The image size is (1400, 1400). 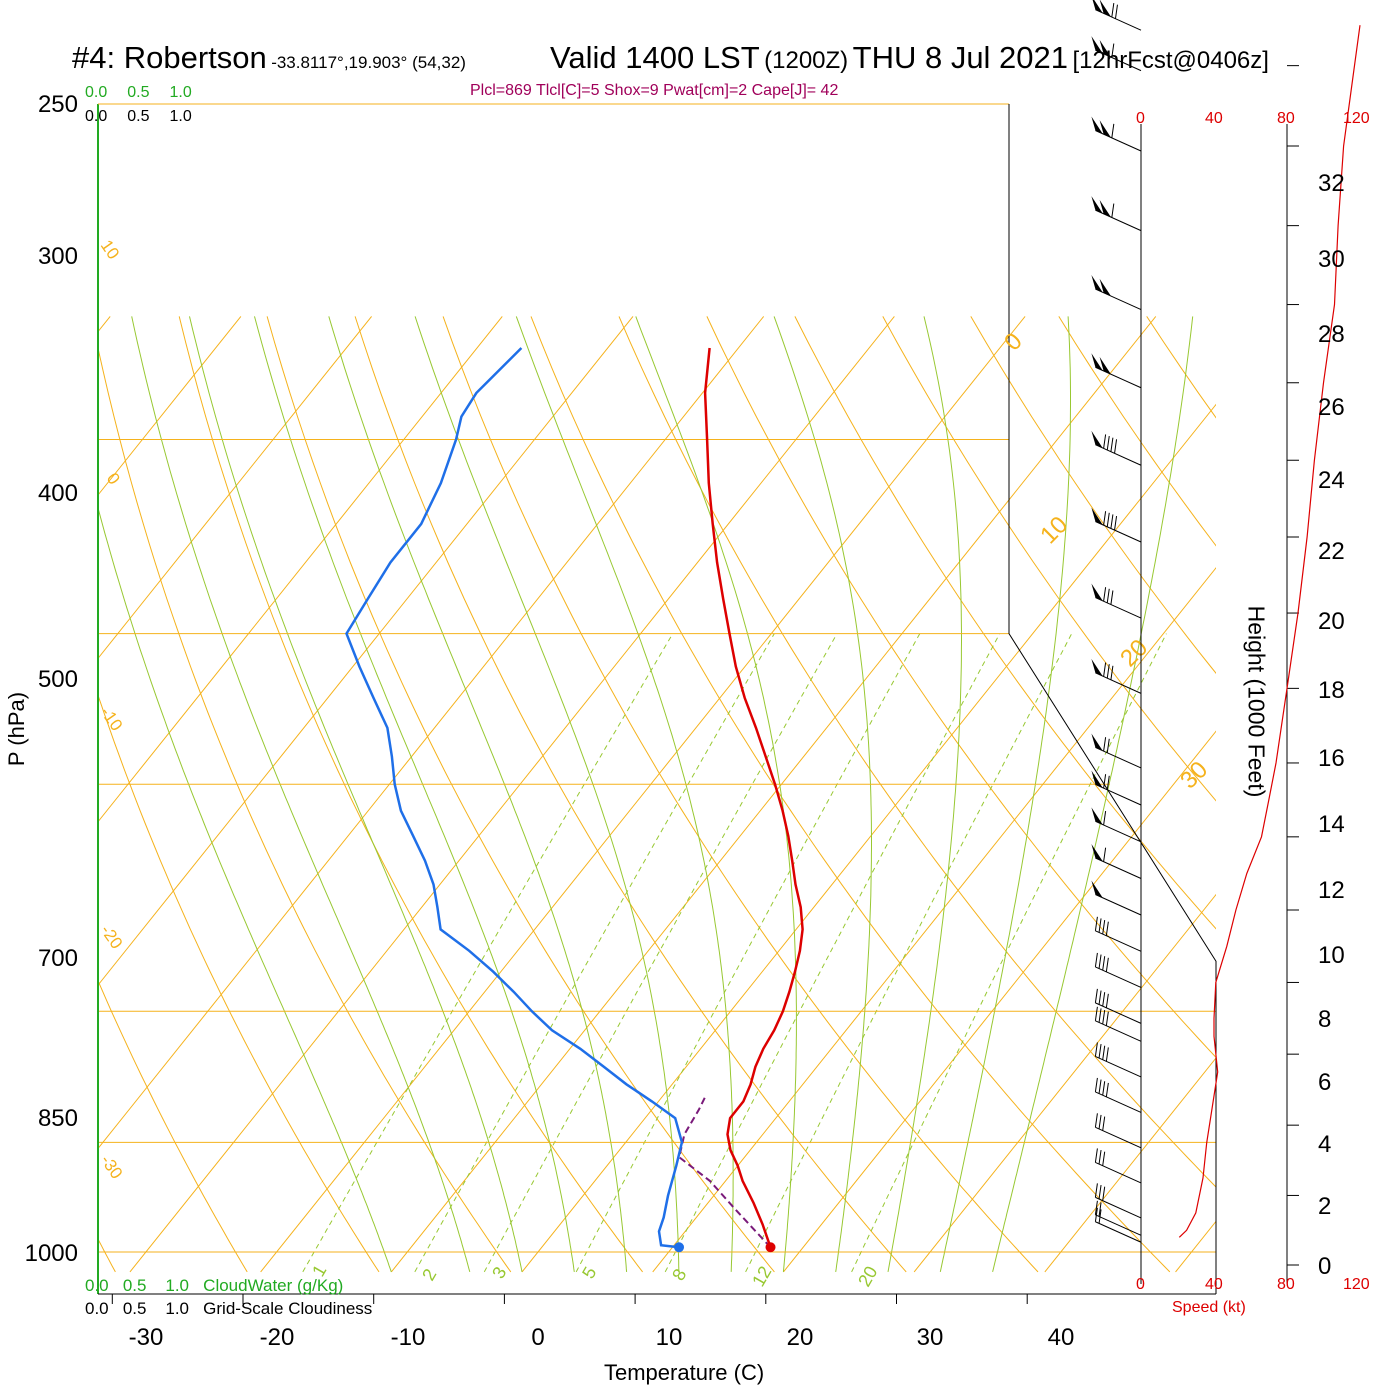 I want to click on zulu-time: (1200Z), so click(x=806, y=60).